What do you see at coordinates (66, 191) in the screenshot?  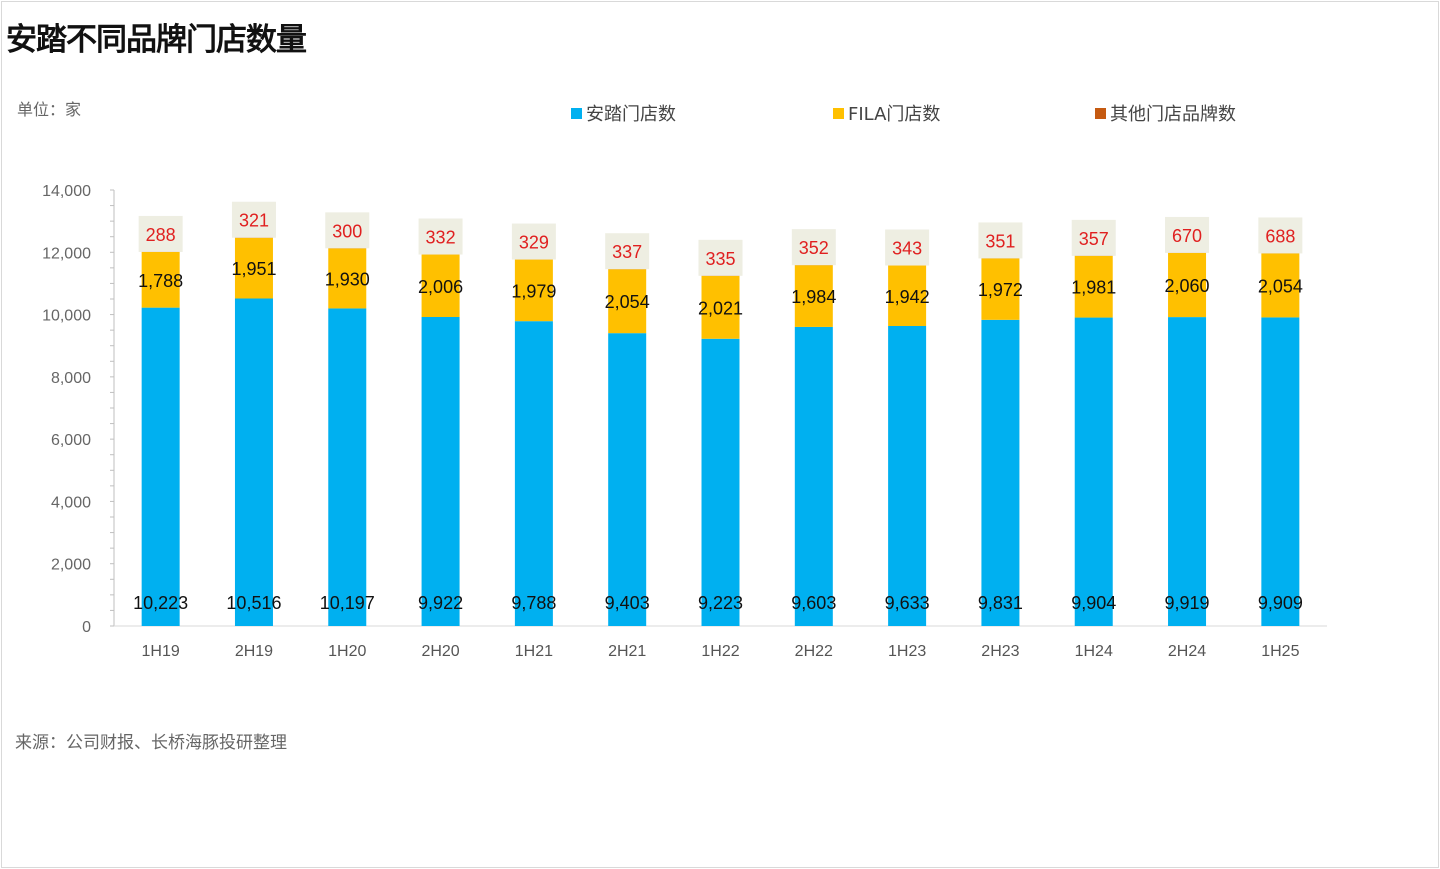 I see `y-tick-label: 14,000` at bounding box center [66, 191].